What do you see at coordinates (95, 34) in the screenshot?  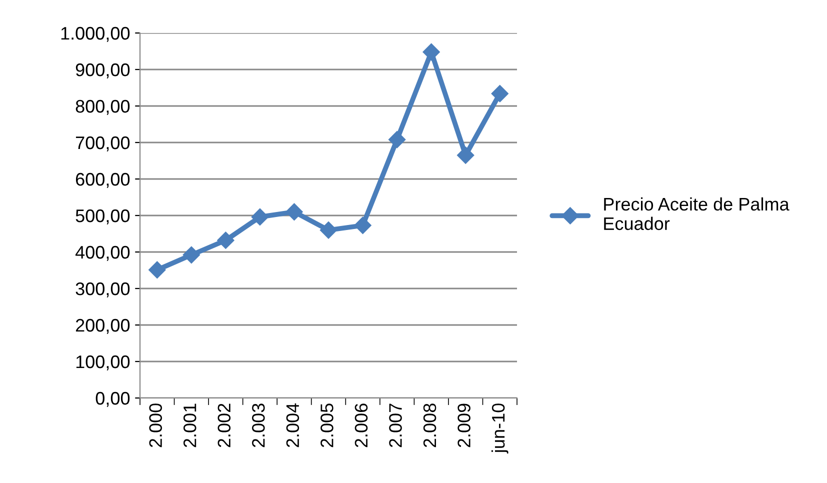 I see `y-tick-label: 1.000,00` at bounding box center [95, 34].